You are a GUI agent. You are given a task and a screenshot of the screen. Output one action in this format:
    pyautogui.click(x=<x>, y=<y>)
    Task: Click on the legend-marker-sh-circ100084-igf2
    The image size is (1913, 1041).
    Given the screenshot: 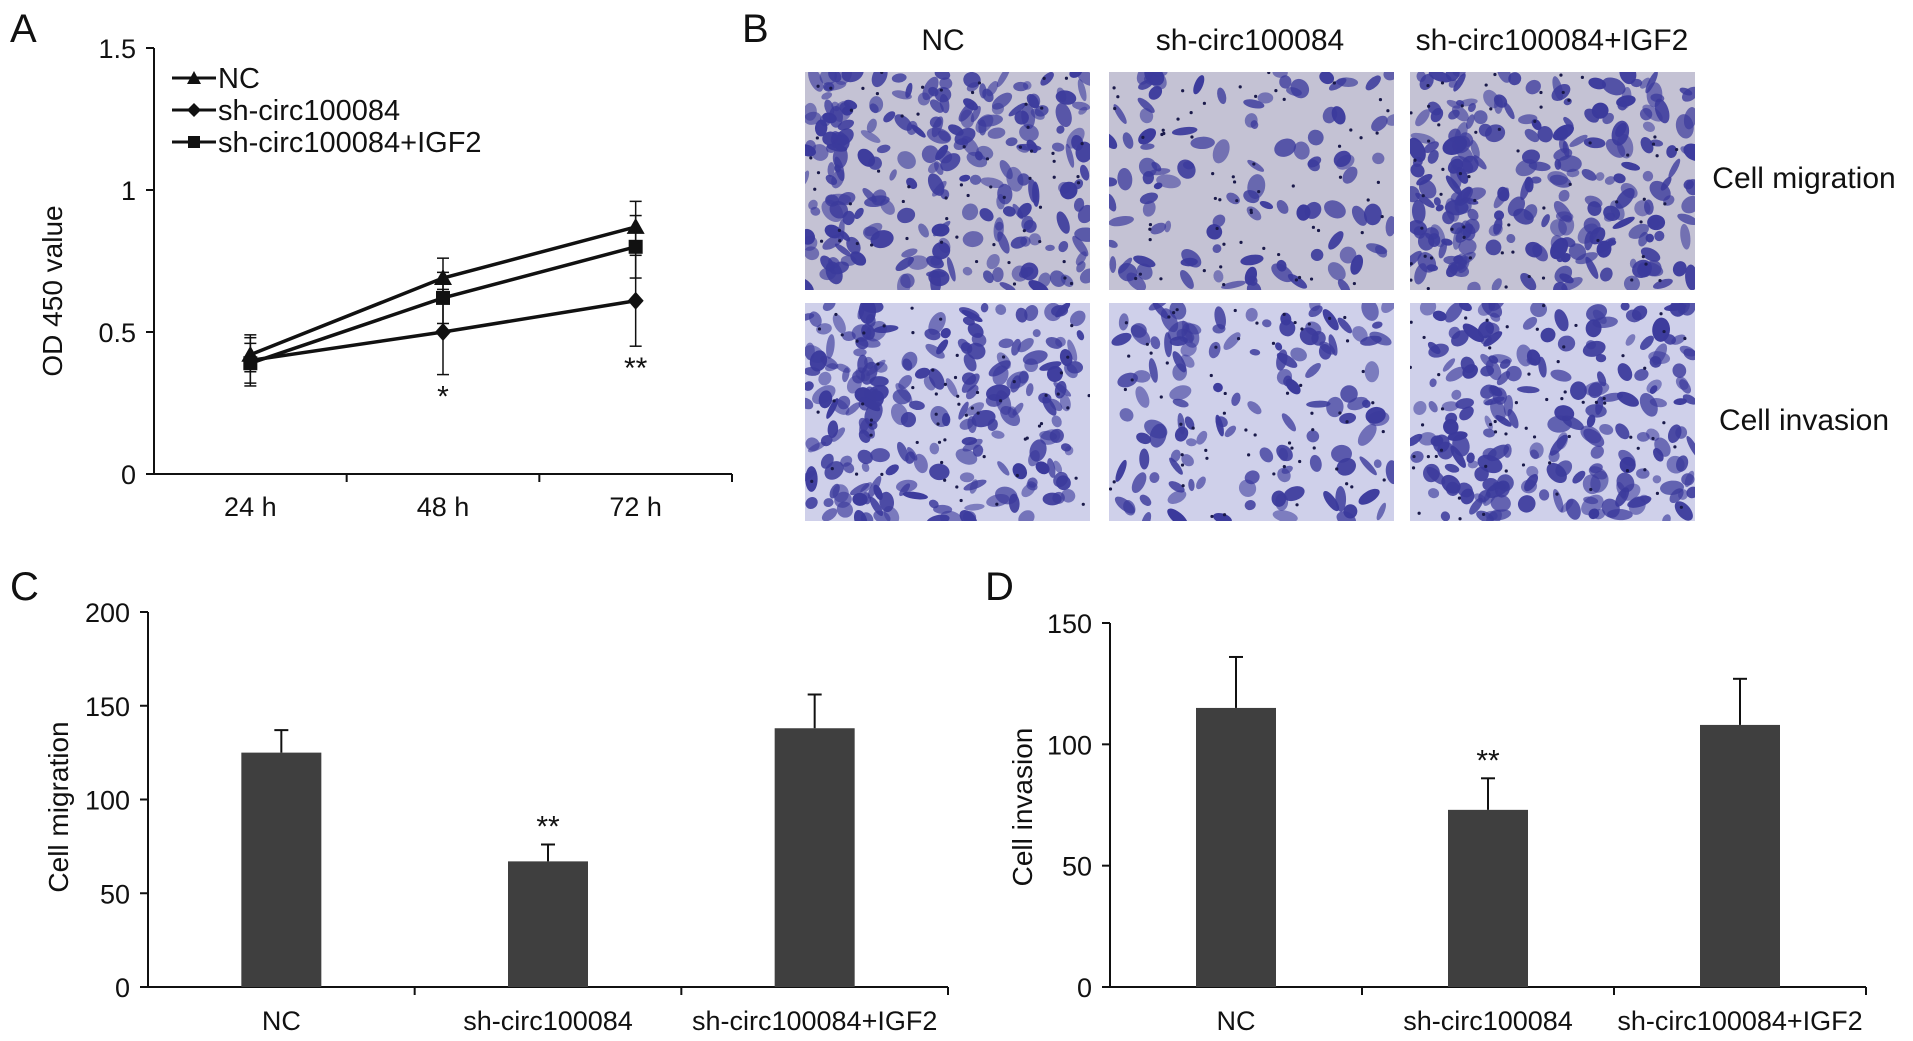 What is the action you would take?
    pyautogui.click(x=194, y=142)
    